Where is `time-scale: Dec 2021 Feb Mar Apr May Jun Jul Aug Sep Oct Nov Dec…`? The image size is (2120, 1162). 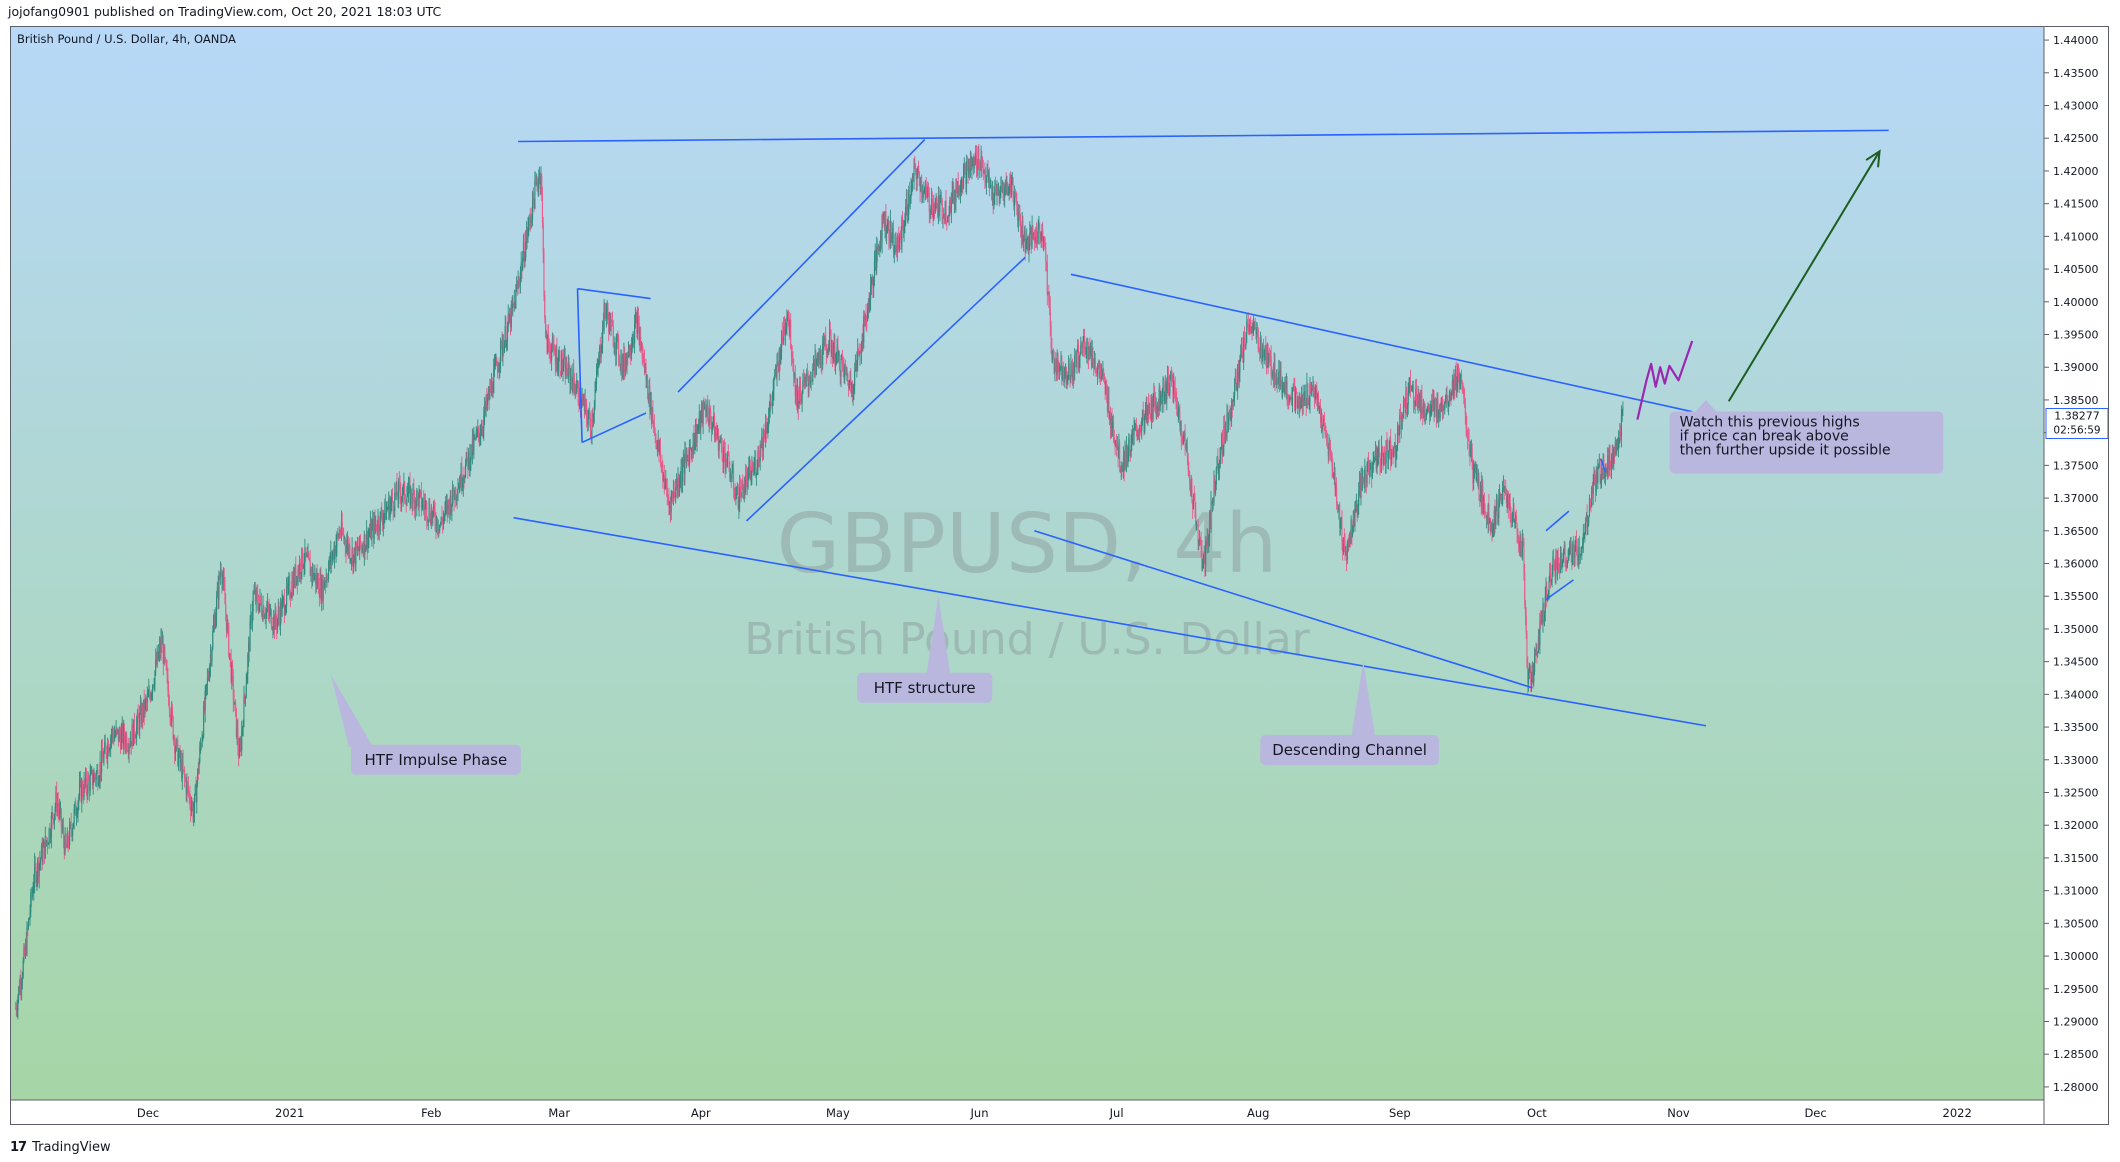 time-scale: Dec 2021 Feb Mar Apr May Jun Jul Aug Sep Oct Nov Dec… is located at coordinates (1027, 1109).